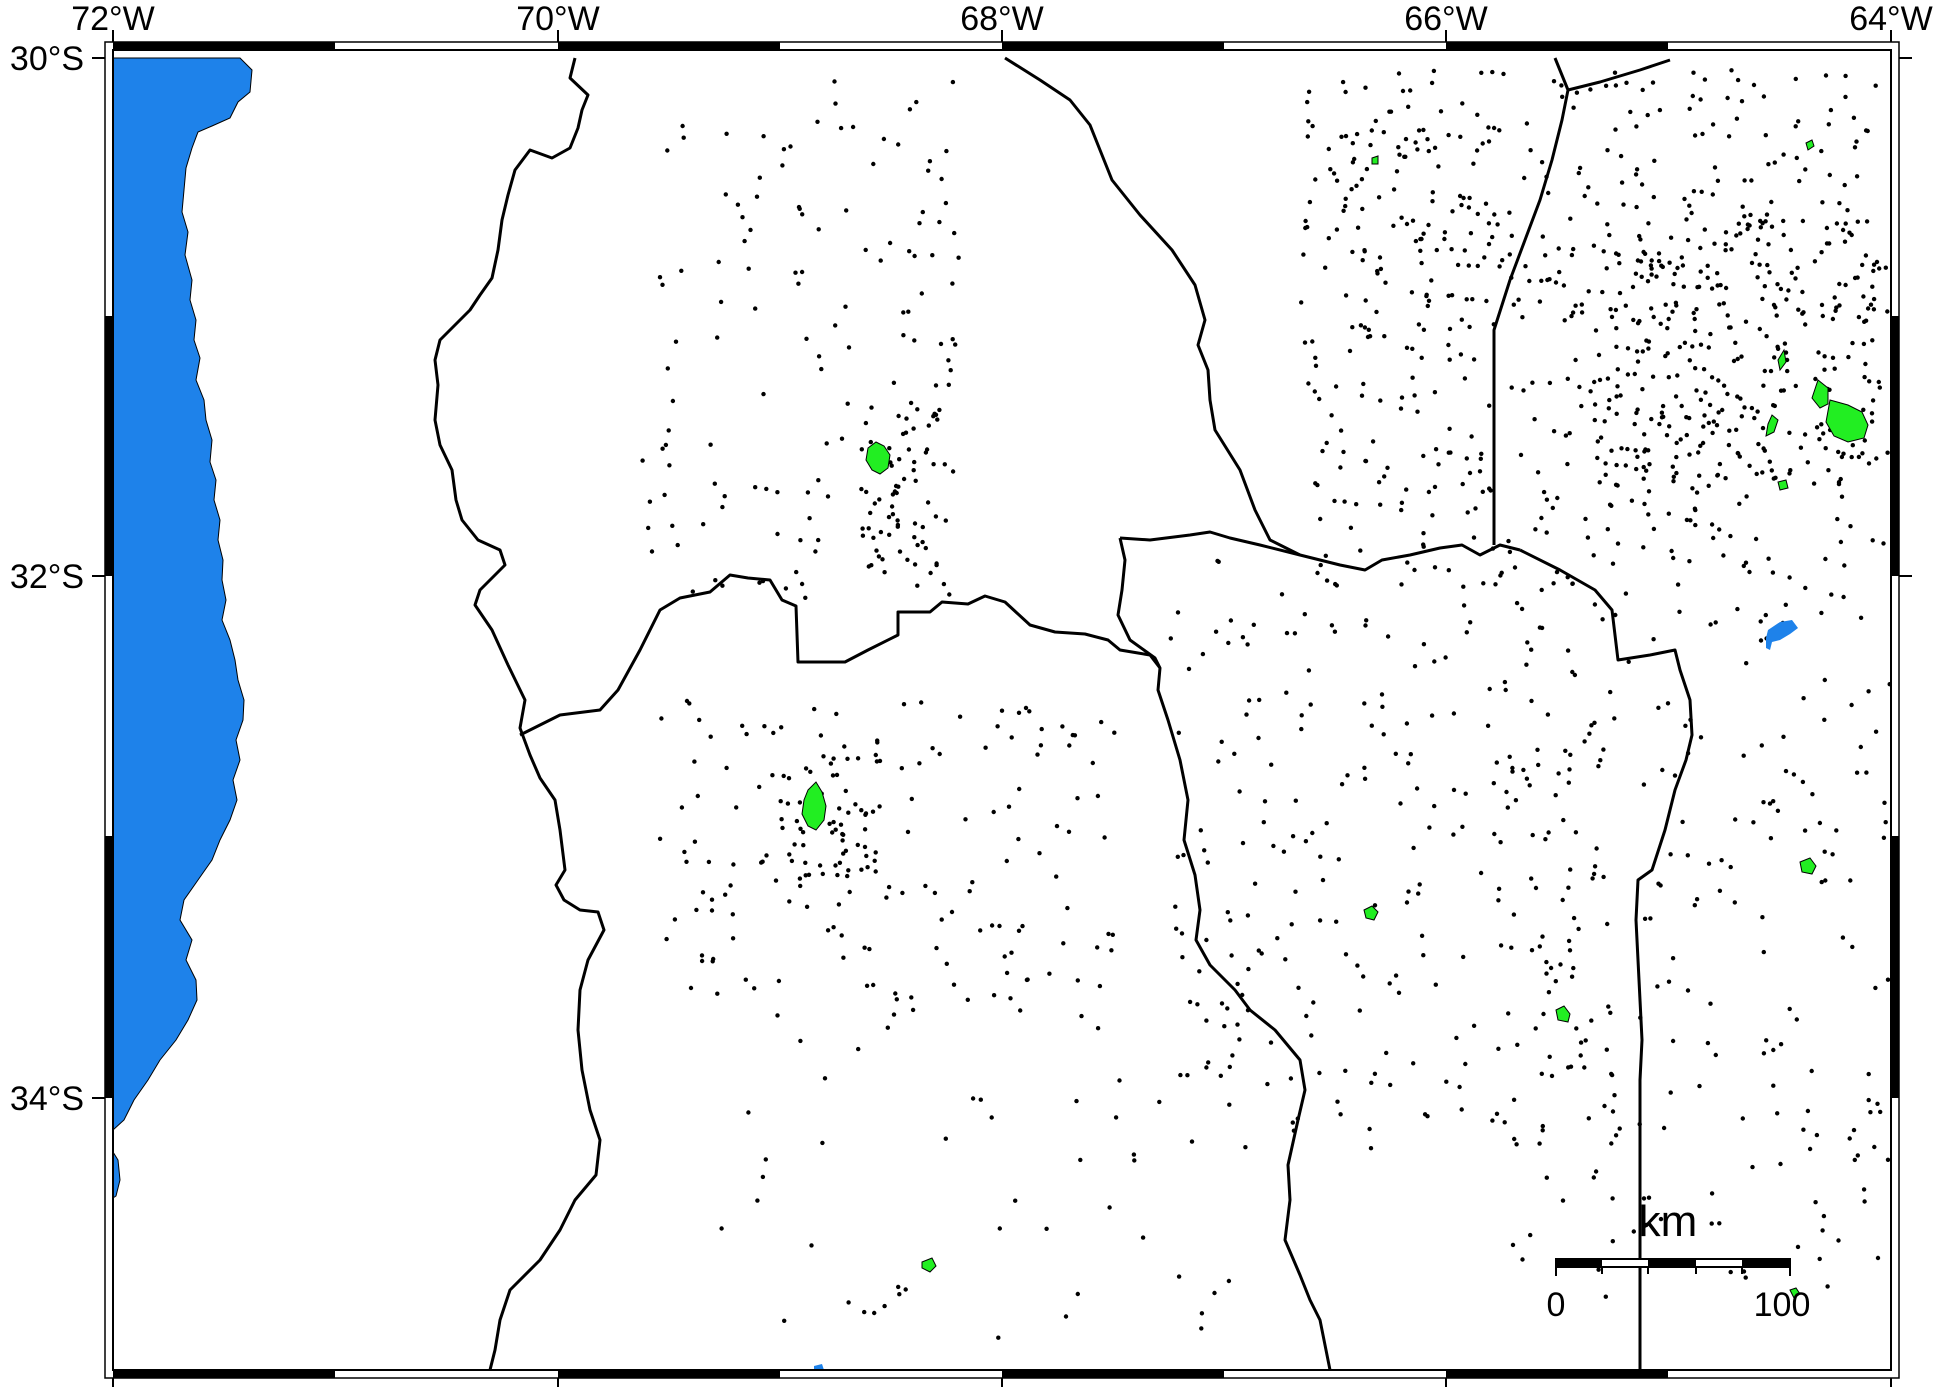 This screenshot has width=1934, height=1387. I want to click on lake-embalse-rio-tercero, so click(1782, 635).